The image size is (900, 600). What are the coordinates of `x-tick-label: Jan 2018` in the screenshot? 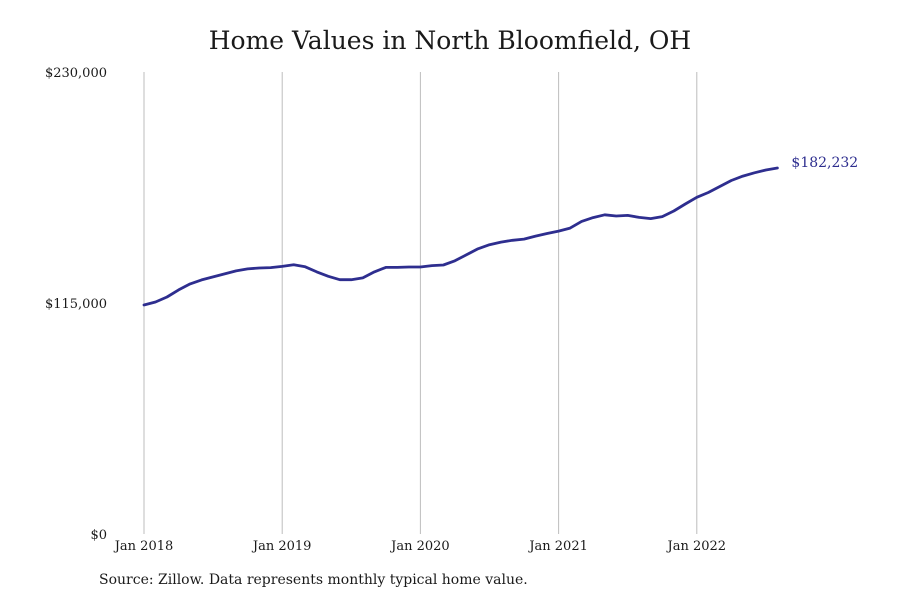 It's located at (143, 546).